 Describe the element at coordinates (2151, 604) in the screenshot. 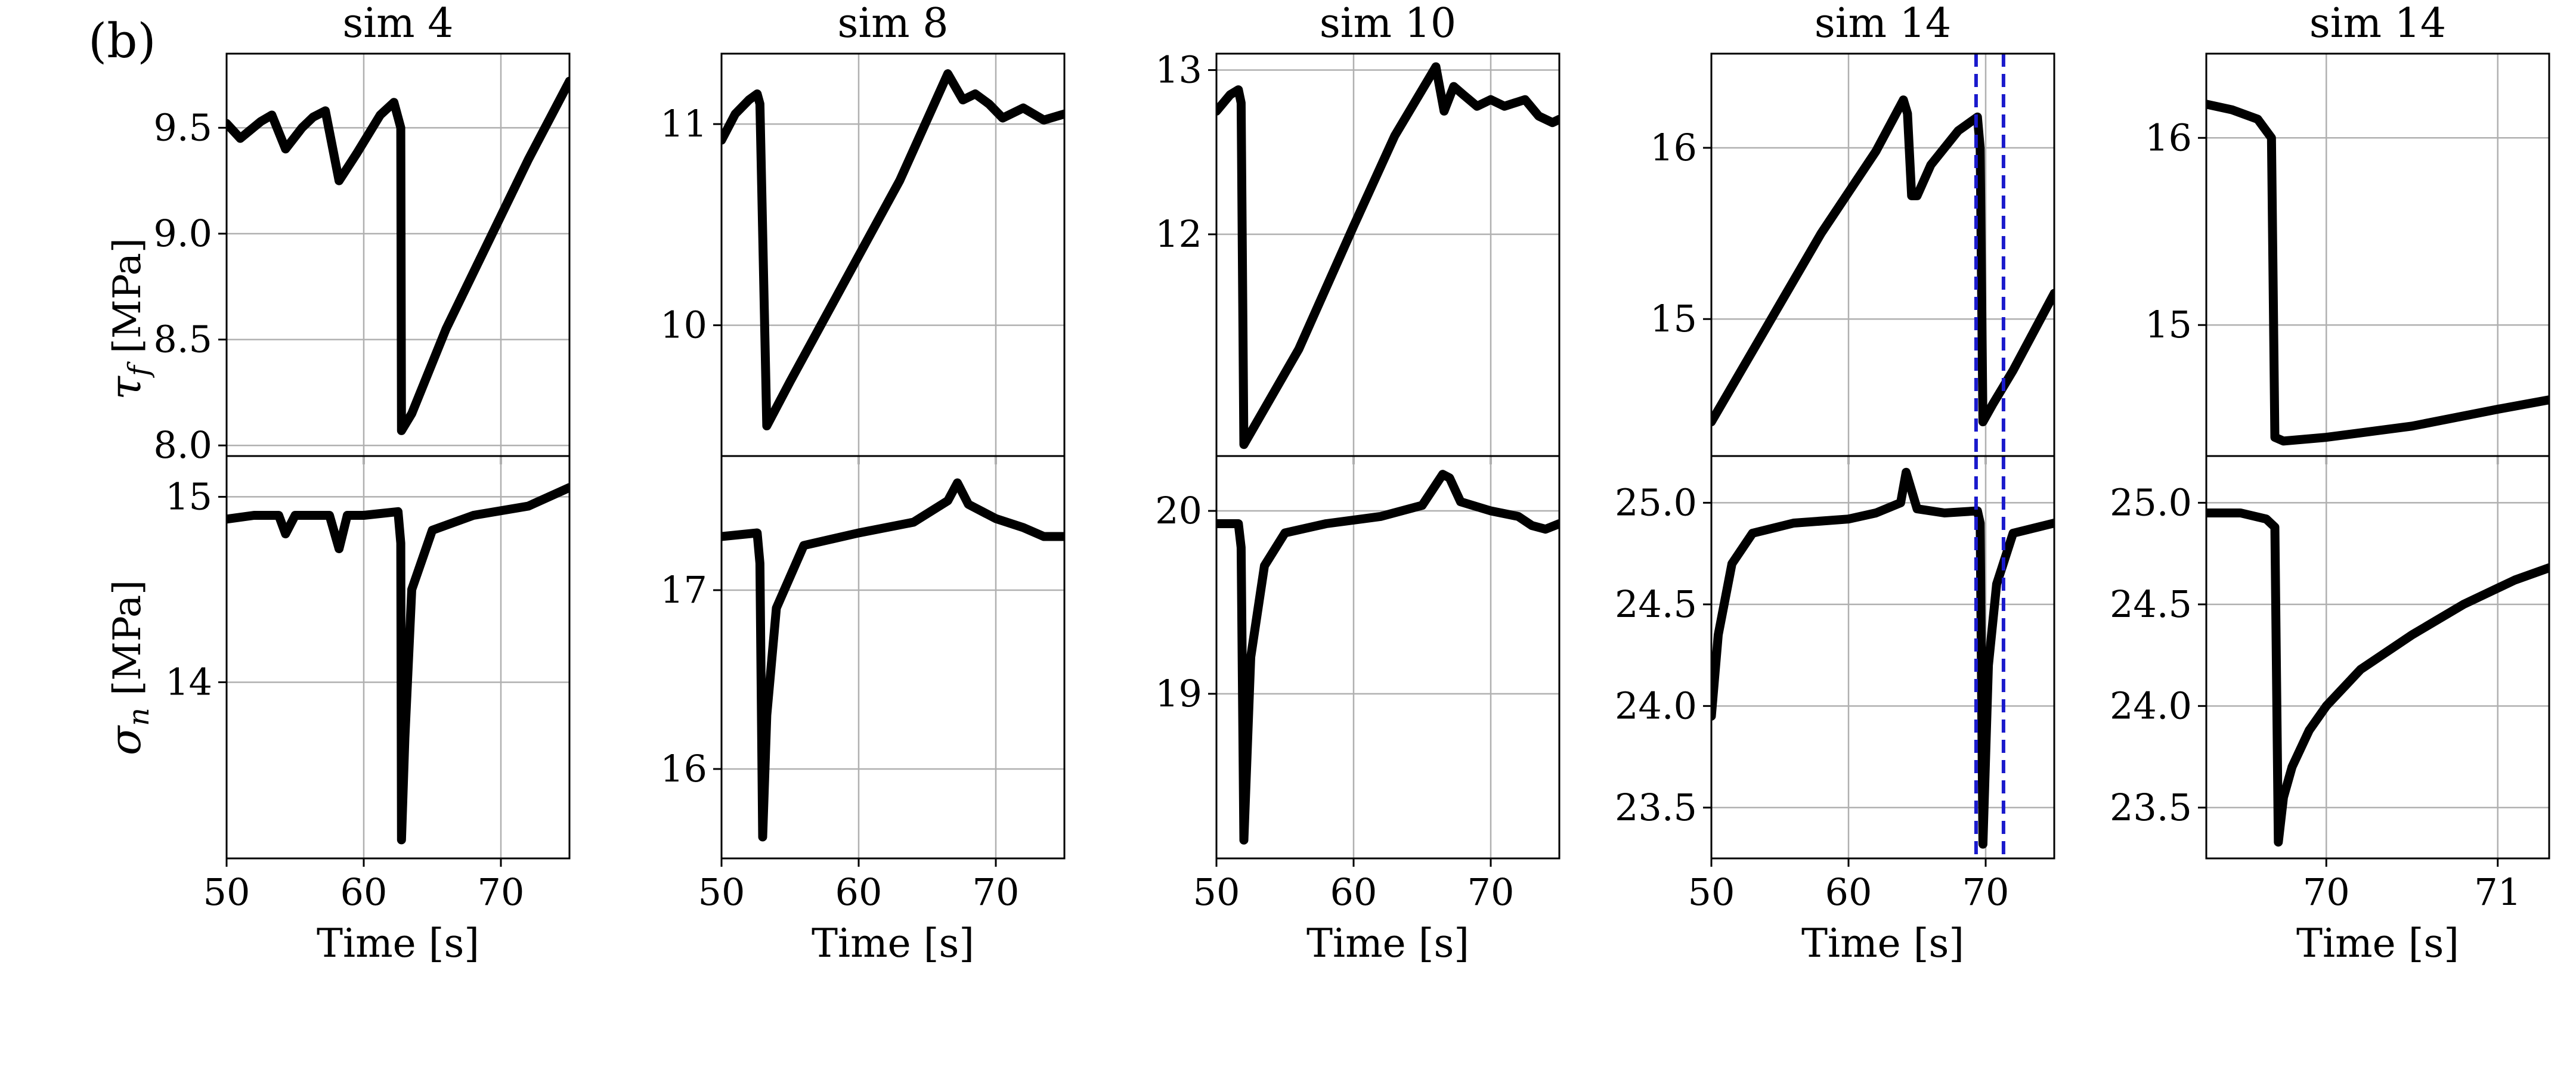

I see `y-tick-label: 24.5` at that location.